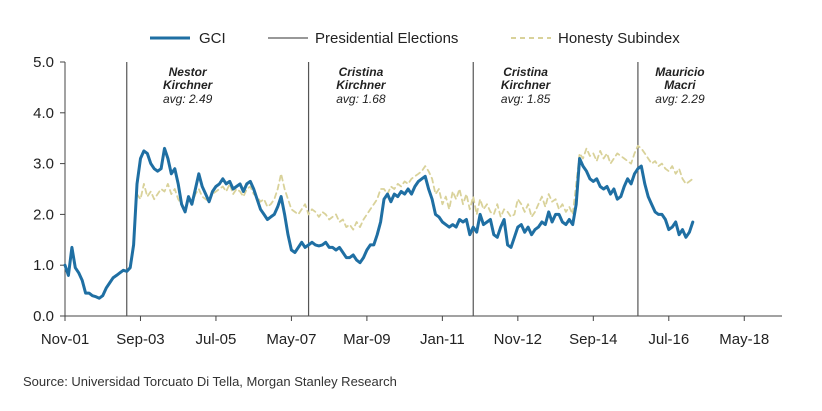 Image resolution: width=822 pixels, height=411 pixels. Describe the element at coordinates (43, 113) in the screenshot. I see `y-tick-label: 4.0` at that location.